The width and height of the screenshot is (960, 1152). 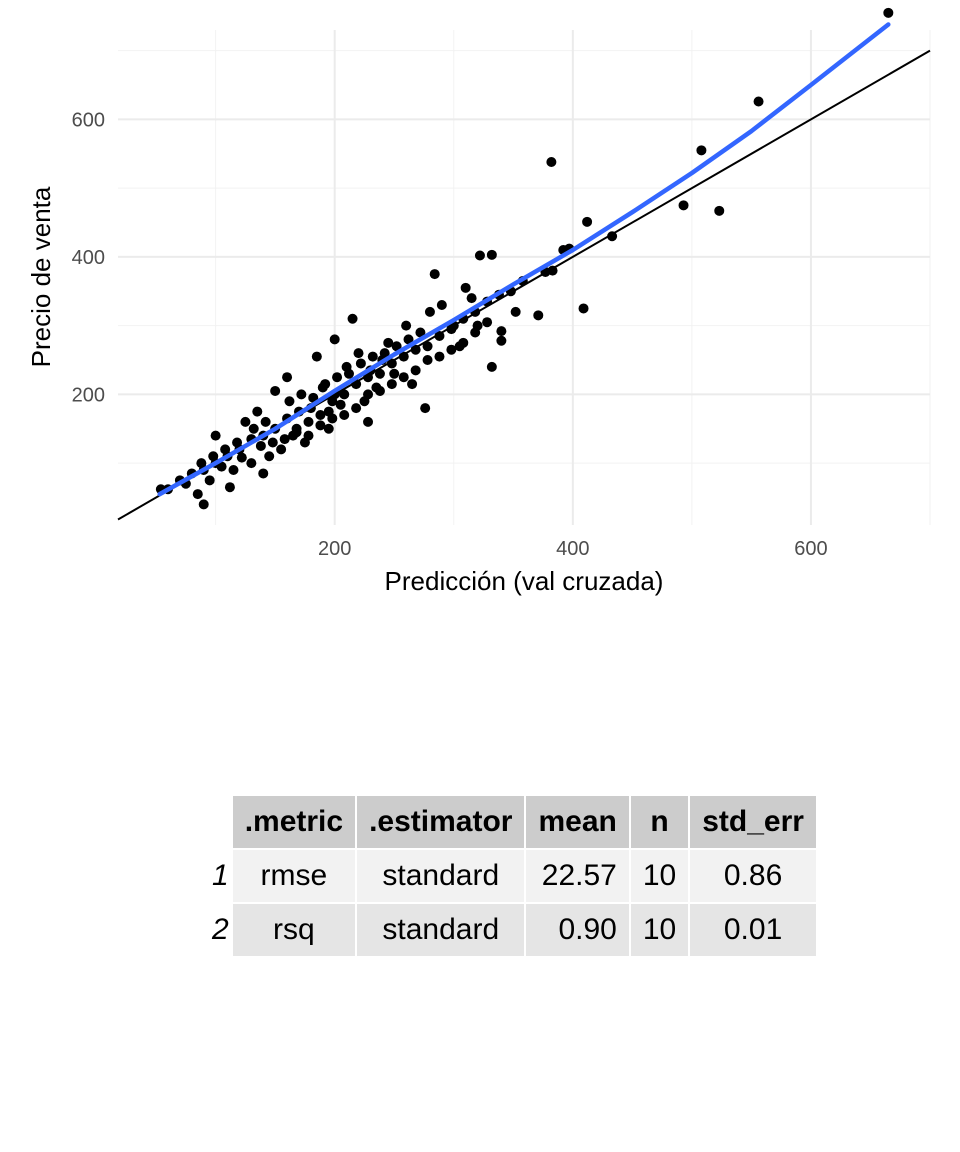 I want to click on cell-estimator: standard, so click(x=441, y=876).